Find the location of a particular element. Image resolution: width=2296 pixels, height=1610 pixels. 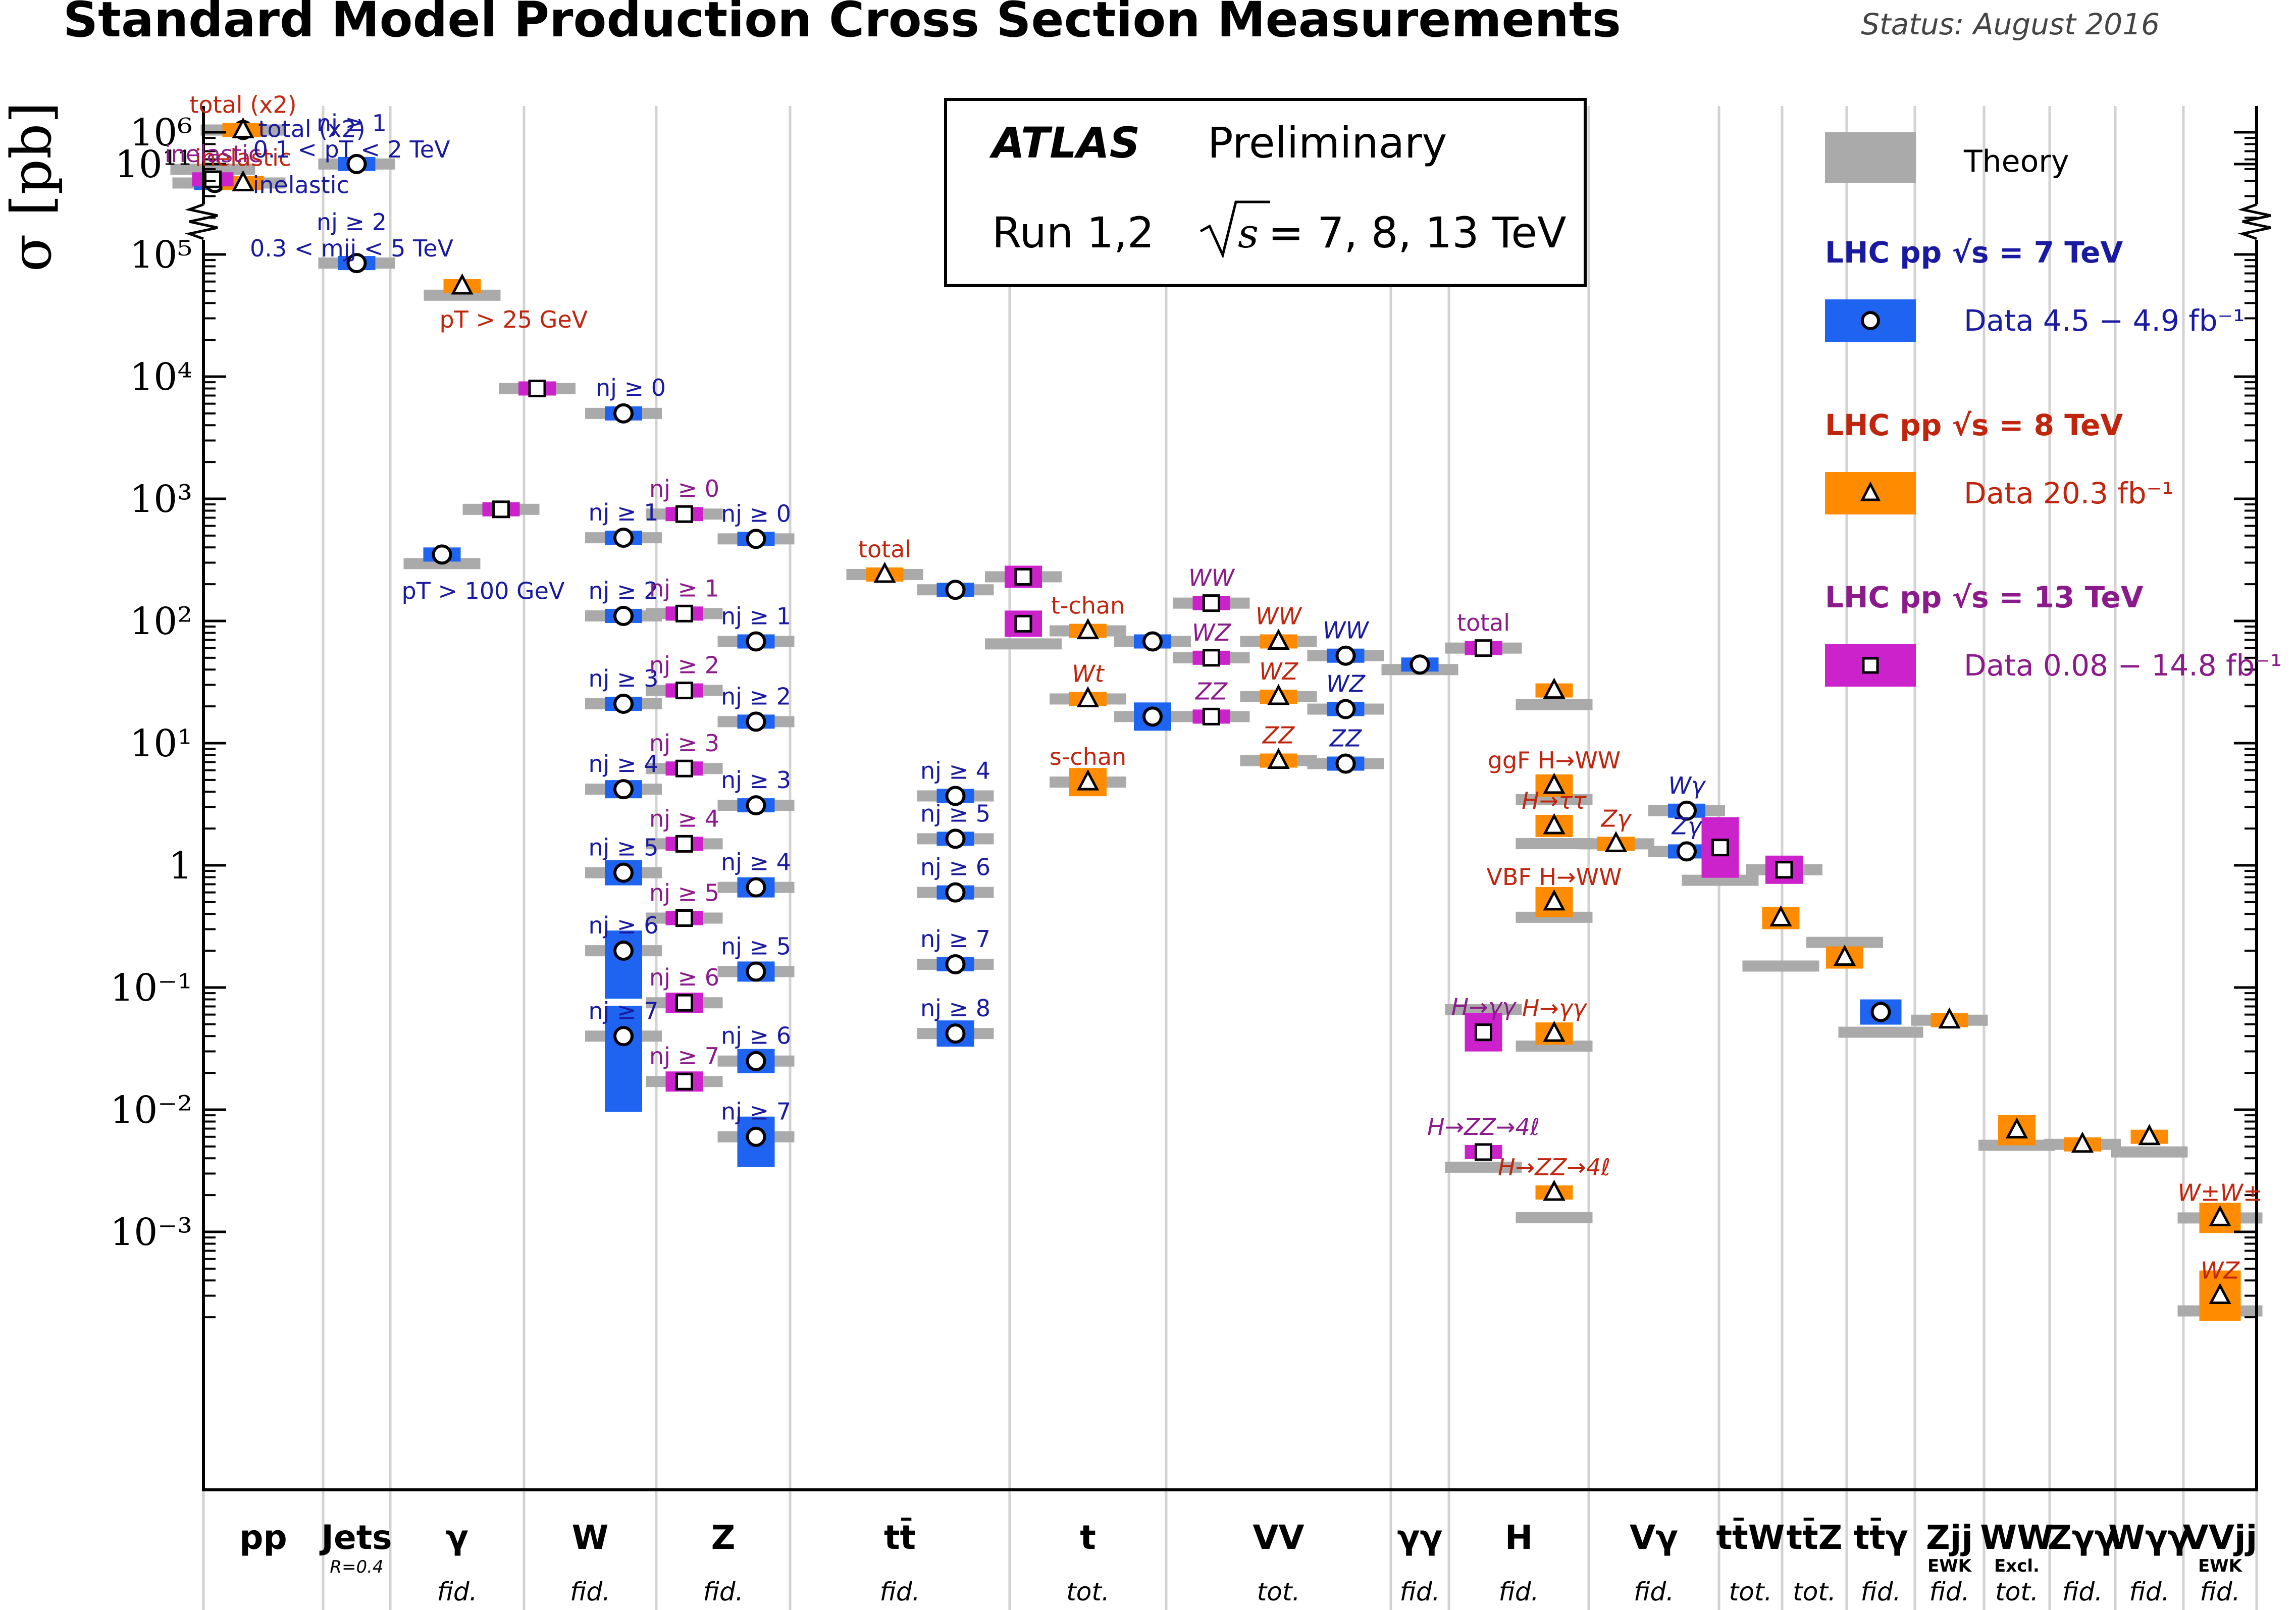

point-label-32: nj ≥ 6 is located at coordinates (756, 1036).